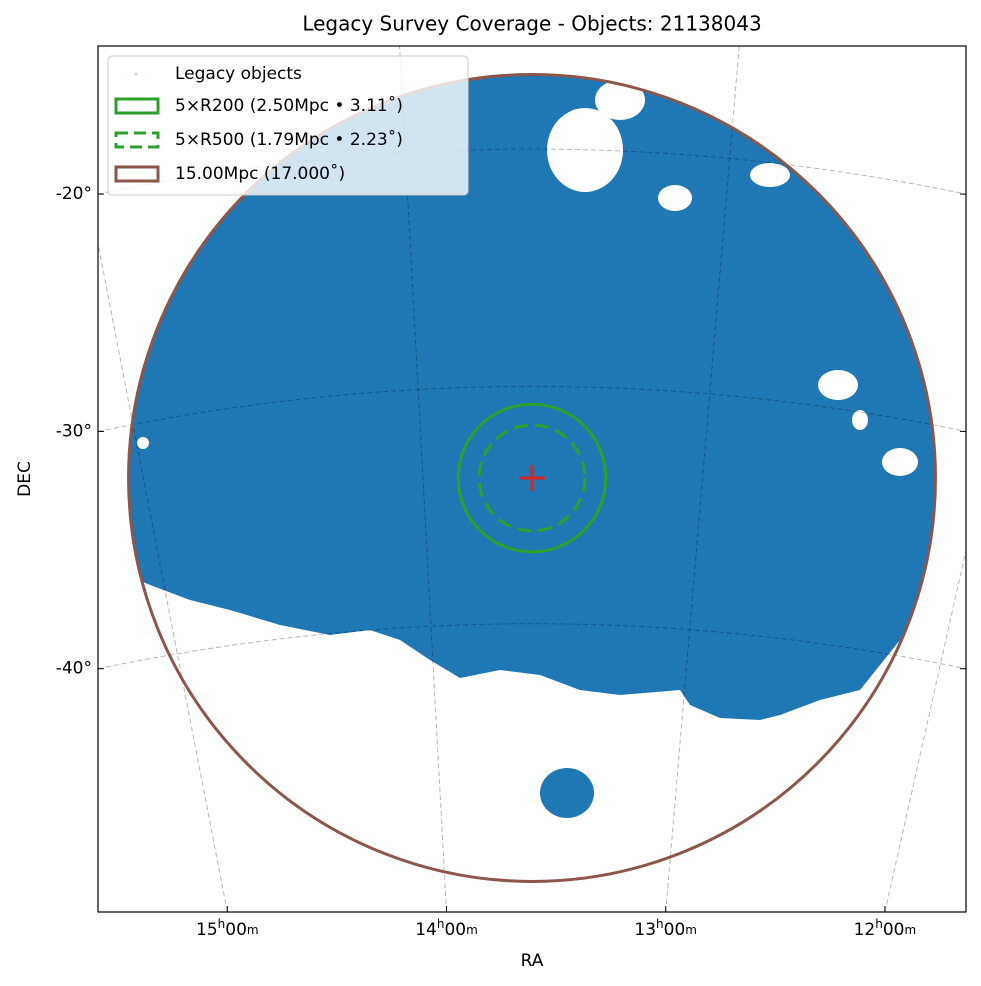 The image size is (981, 986). Describe the element at coordinates (74, 194) in the screenshot. I see `y-tick-label: -20°` at that location.